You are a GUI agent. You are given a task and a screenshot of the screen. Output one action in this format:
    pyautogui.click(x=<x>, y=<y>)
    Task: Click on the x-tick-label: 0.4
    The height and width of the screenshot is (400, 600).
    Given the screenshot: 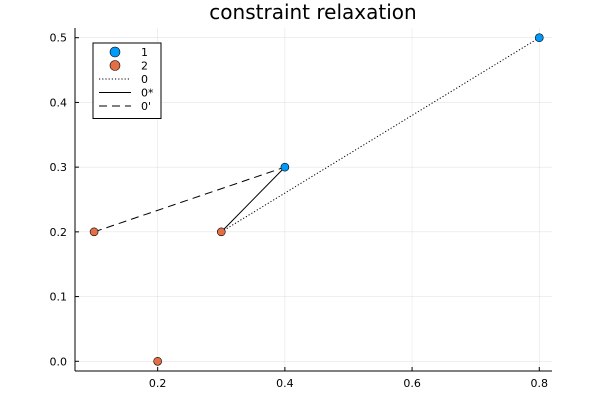 What is the action you would take?
    pyautogui.click(x=285, y=383)
    